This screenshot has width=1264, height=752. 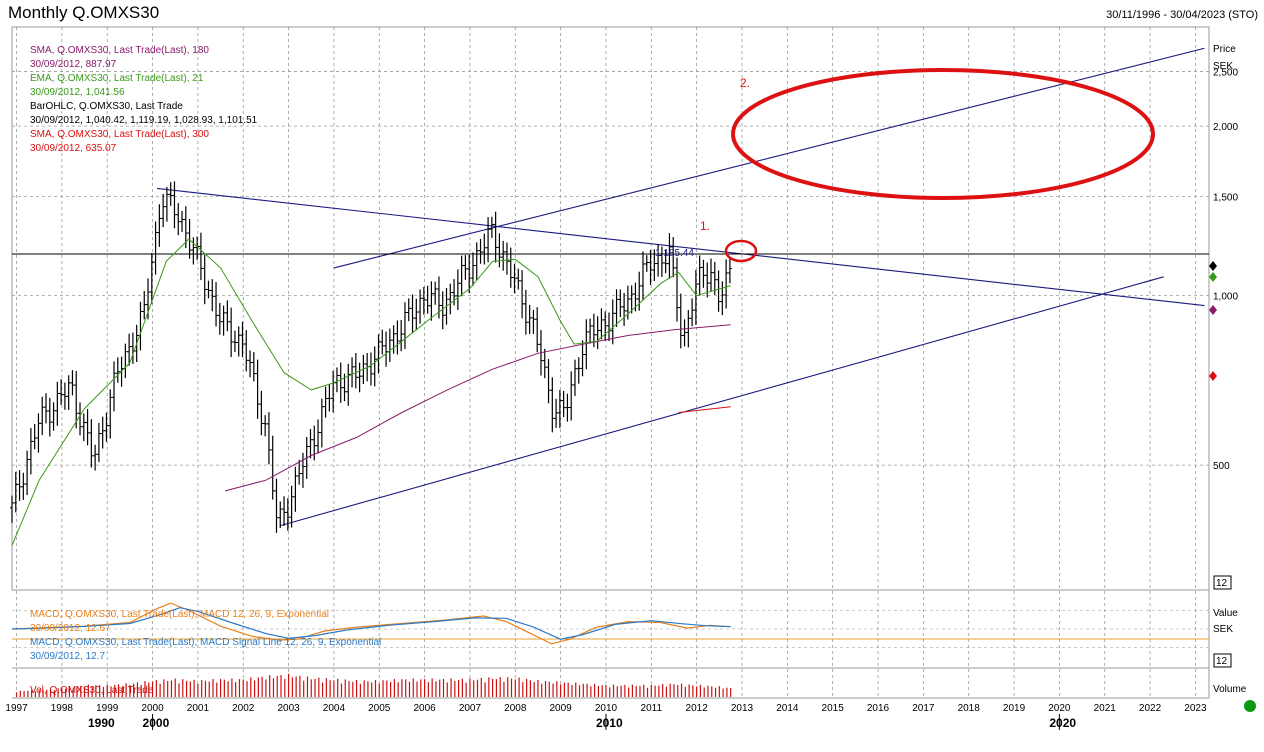 What do you see at coordinates (609, 723) in the screenshot?
I see `decade-label: 2010` at bounding box center [609, 723].